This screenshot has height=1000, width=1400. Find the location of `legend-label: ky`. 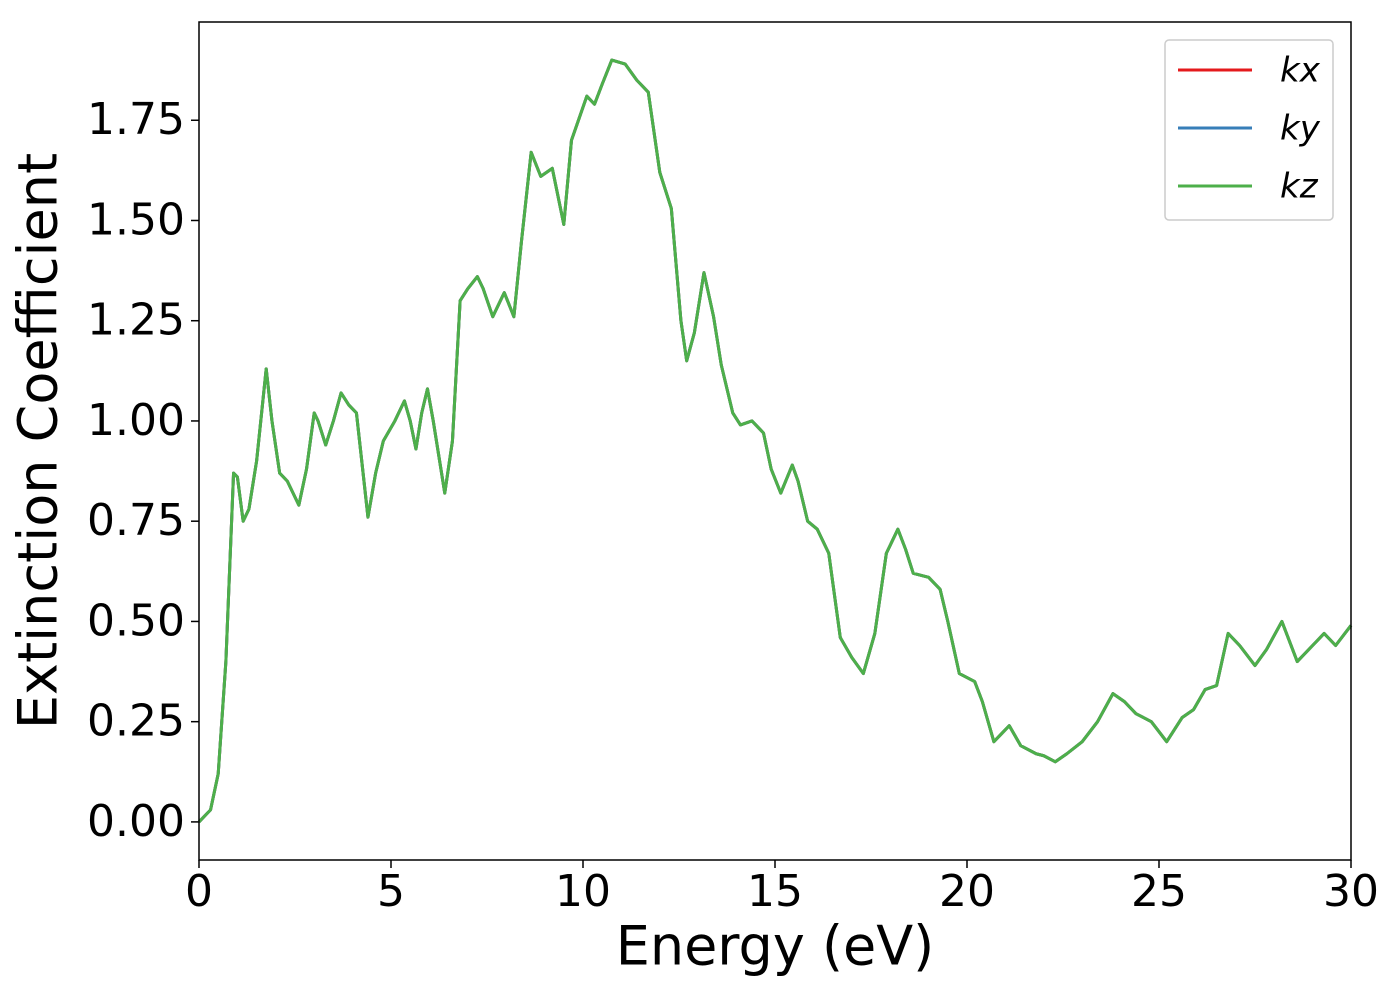

legend-label: ky is located at coordinates (1300, 129).